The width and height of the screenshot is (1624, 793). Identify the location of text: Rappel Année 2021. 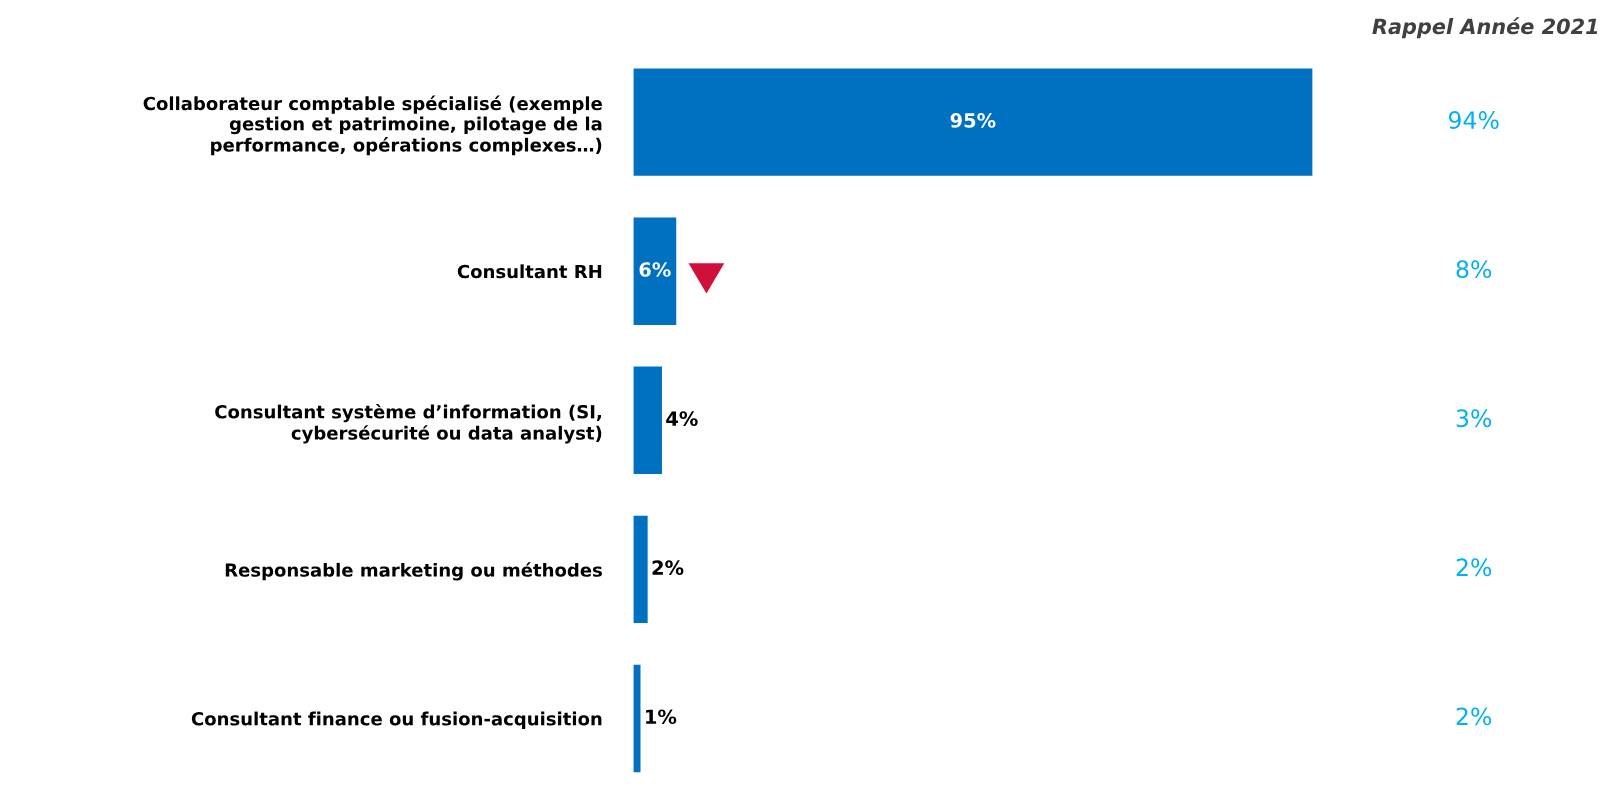
(1485, 28).